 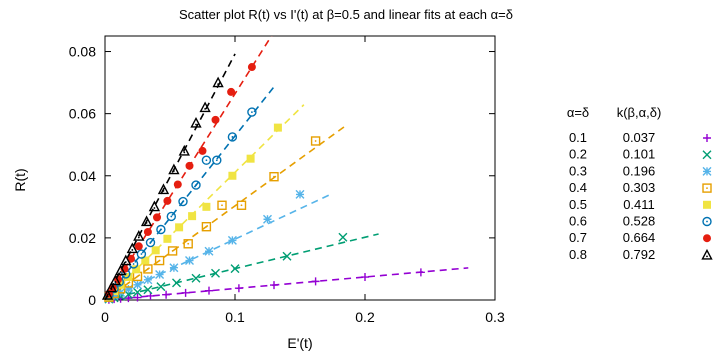 I want to click on legend-k-0.2: 0.101, so click(x=639, y=154).